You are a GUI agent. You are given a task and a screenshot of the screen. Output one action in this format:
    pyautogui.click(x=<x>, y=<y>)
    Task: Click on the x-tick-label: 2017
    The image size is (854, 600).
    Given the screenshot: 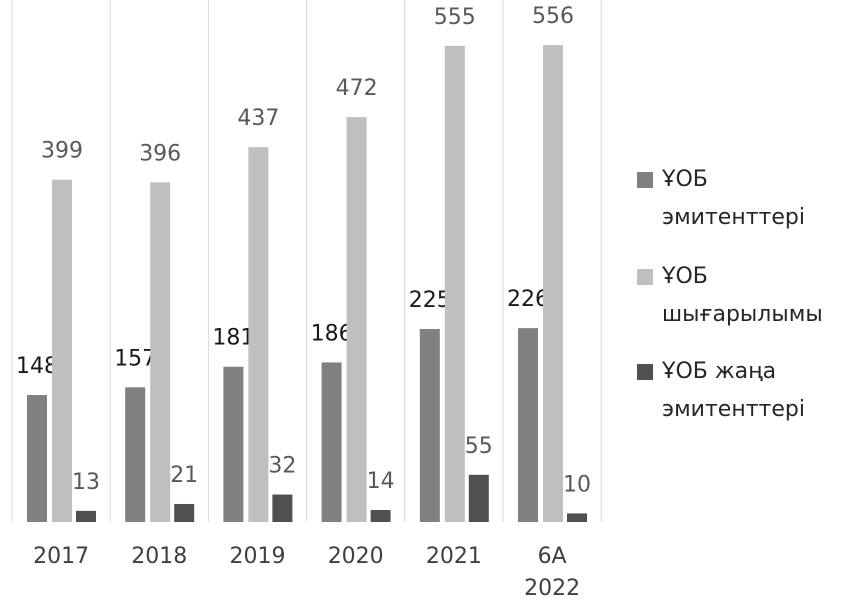 What is the action you would take?
    pyautogui.click(x=61, y=556)
    